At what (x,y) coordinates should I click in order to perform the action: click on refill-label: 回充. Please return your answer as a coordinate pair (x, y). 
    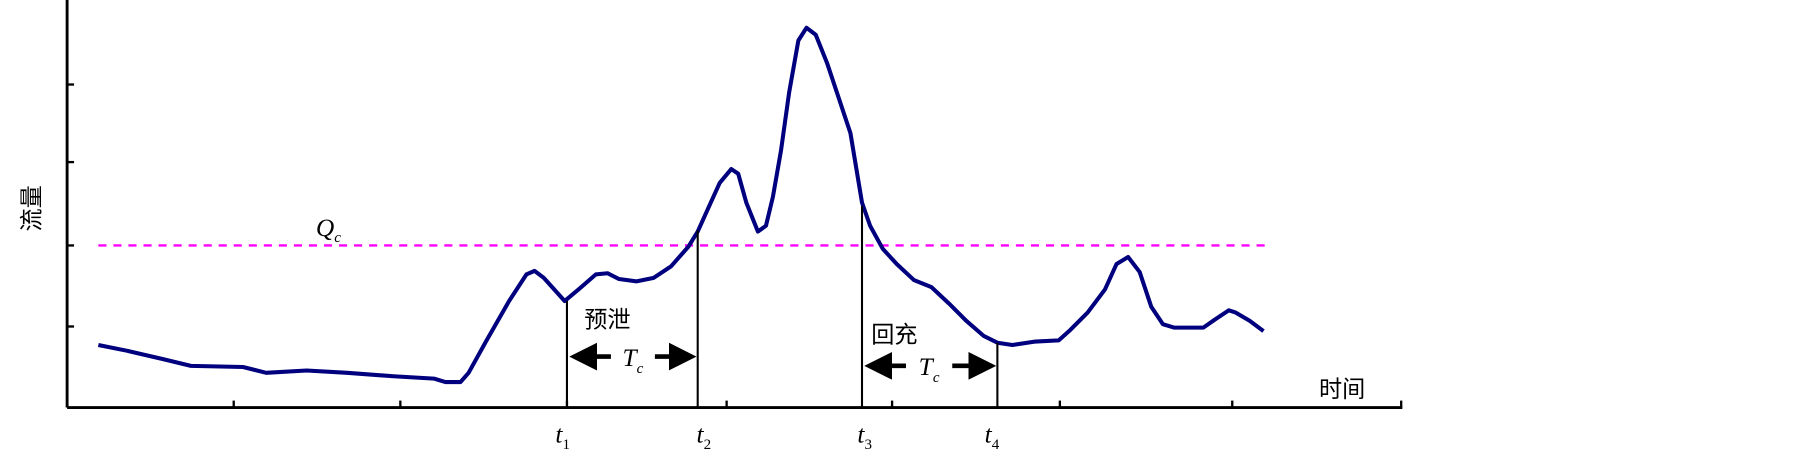
    Looking at the image, I should click on (894, 336).